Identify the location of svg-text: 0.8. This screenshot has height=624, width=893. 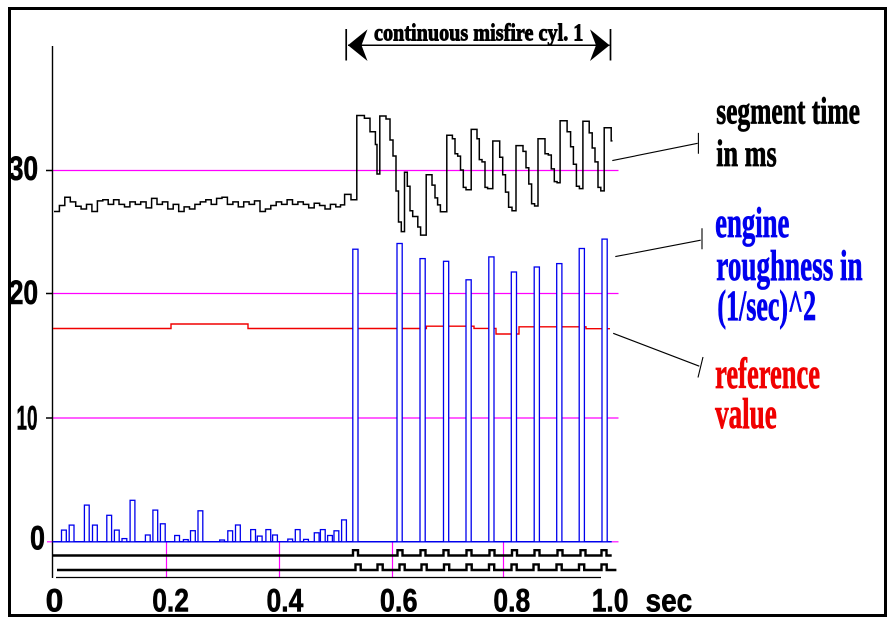
(511, 601).